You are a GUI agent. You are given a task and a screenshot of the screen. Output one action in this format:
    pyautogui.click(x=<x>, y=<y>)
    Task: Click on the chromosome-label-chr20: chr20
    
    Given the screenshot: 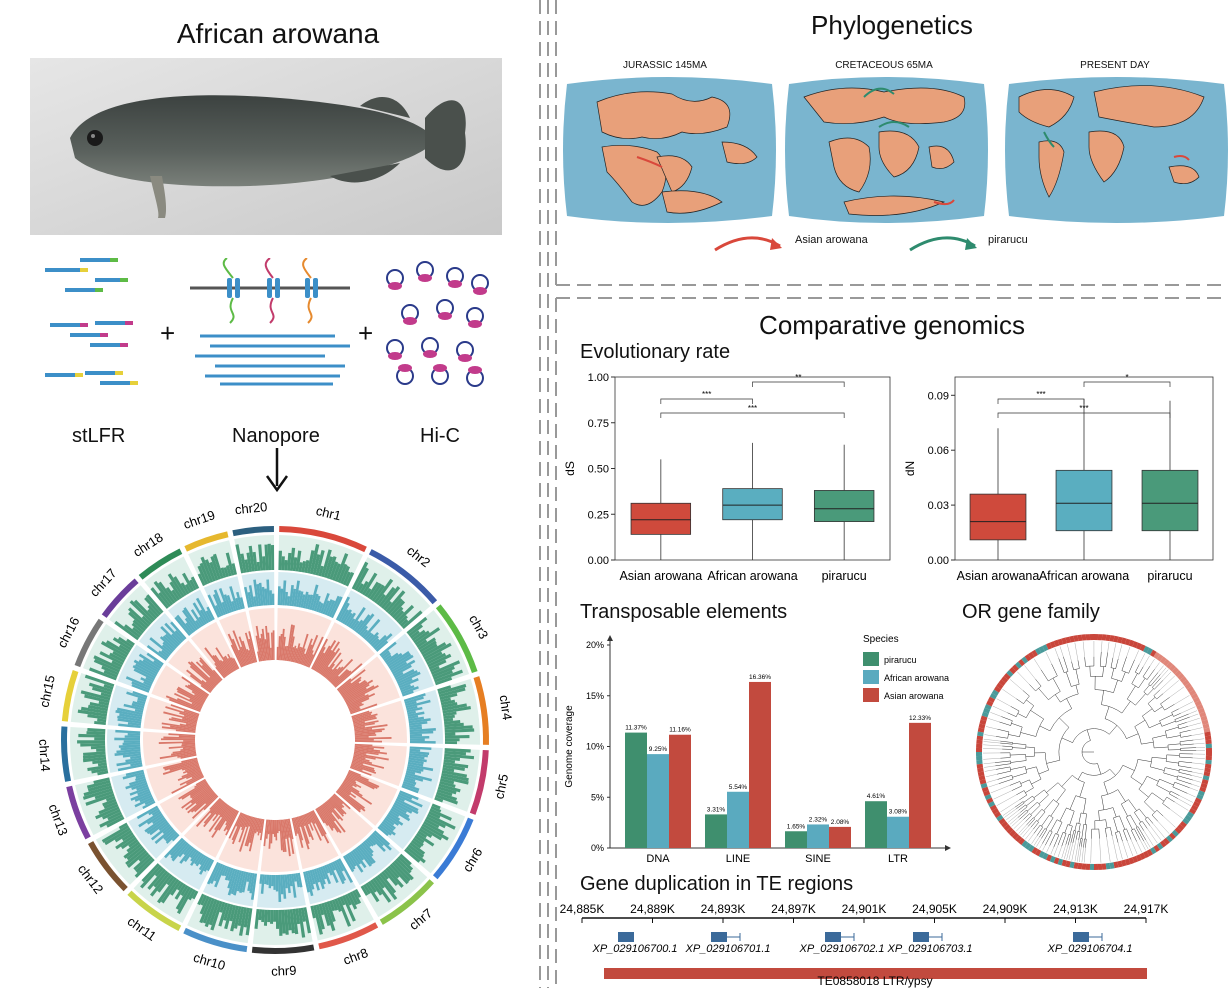 What is the action you would take?
    pyautogui.click(x=251, y=508)
    